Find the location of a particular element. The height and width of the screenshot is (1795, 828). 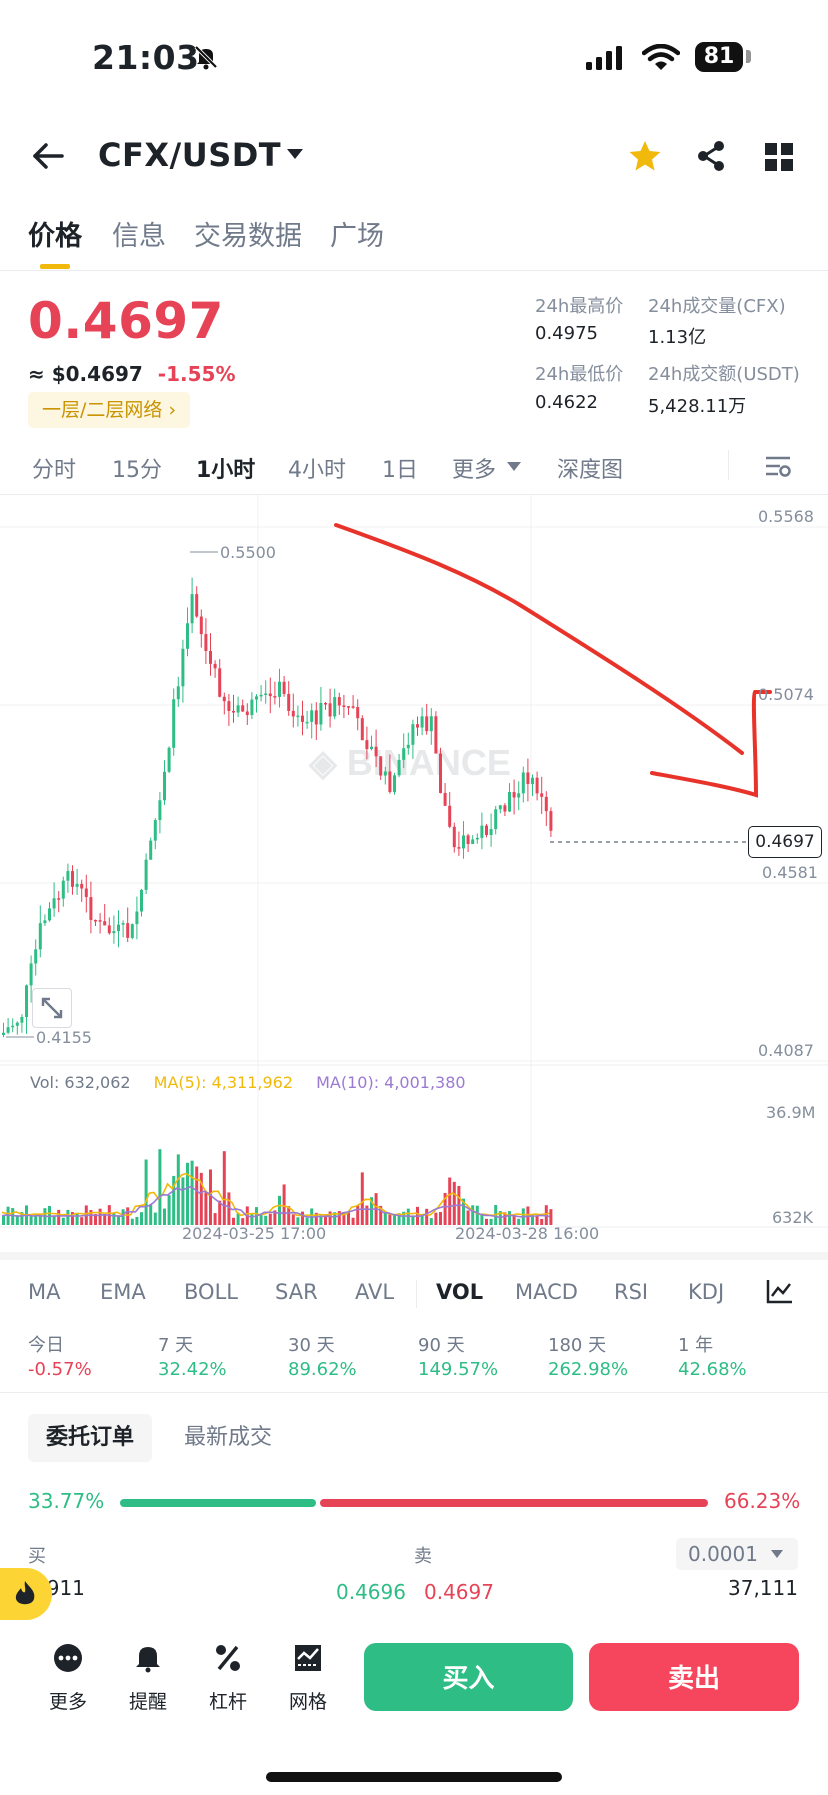

tab-square: 广场 is located at coordinates (357, 236).